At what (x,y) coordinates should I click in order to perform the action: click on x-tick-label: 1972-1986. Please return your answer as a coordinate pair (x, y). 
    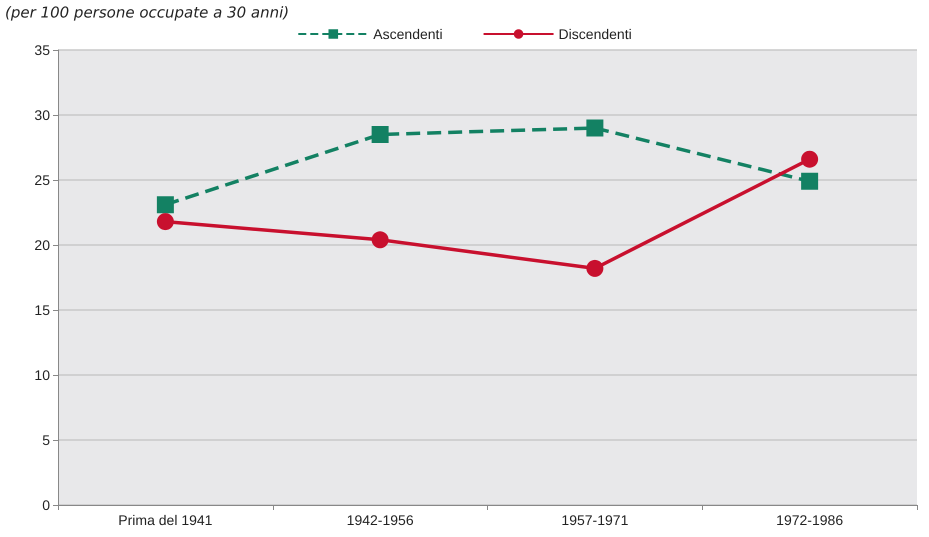
    Looking at the image, I should click on (810, 520).